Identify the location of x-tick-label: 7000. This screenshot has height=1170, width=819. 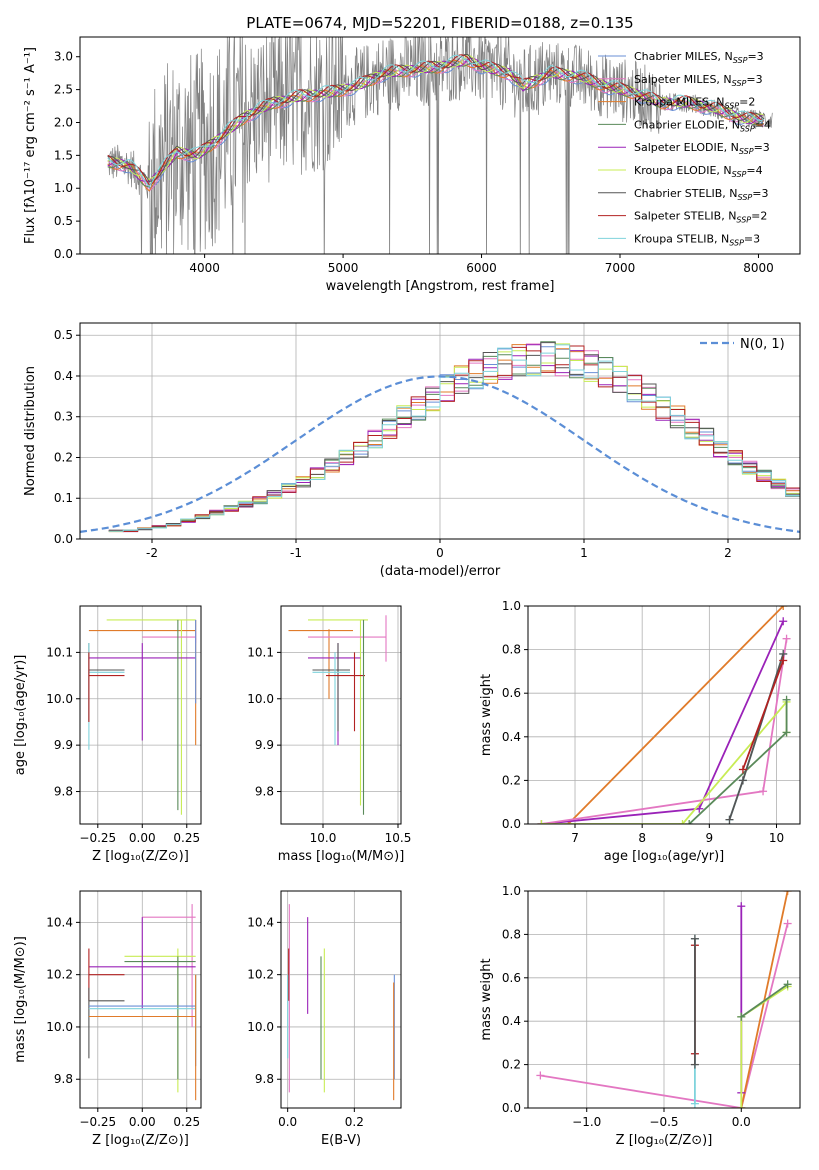
(620, 268).